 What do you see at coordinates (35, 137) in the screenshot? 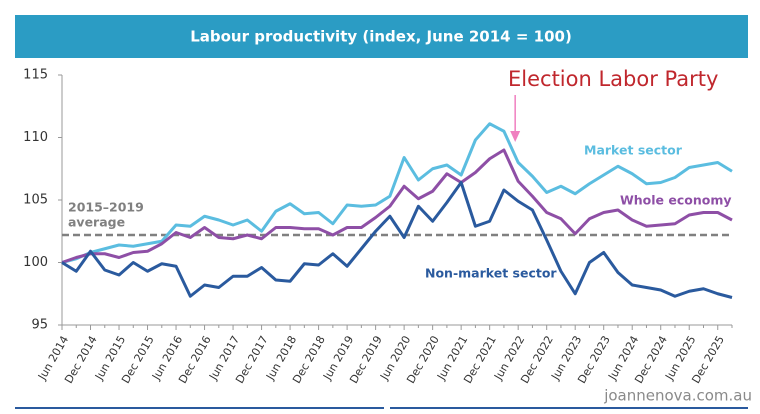
I see `y-tick-label: 110` at bounding box center [35, 137].